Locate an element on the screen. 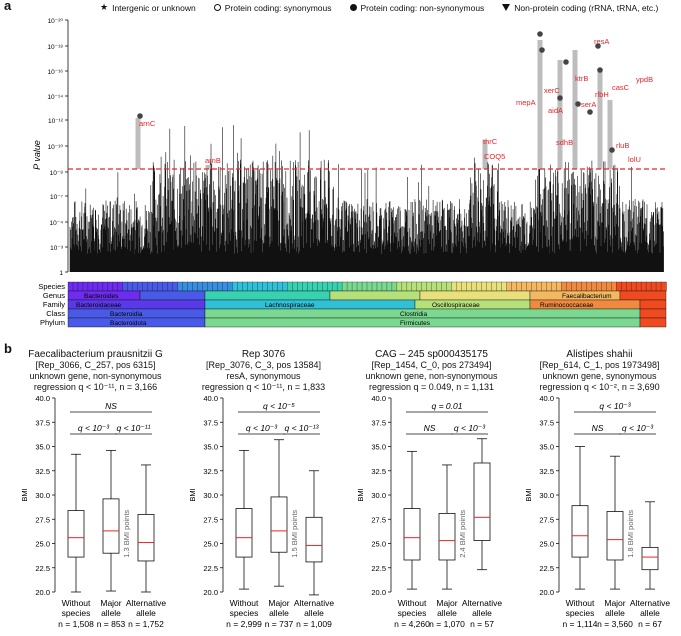 The width and height of the screenshot is (681, 636). significance-label: q = 0.01 is located at coordinates (447, 406).